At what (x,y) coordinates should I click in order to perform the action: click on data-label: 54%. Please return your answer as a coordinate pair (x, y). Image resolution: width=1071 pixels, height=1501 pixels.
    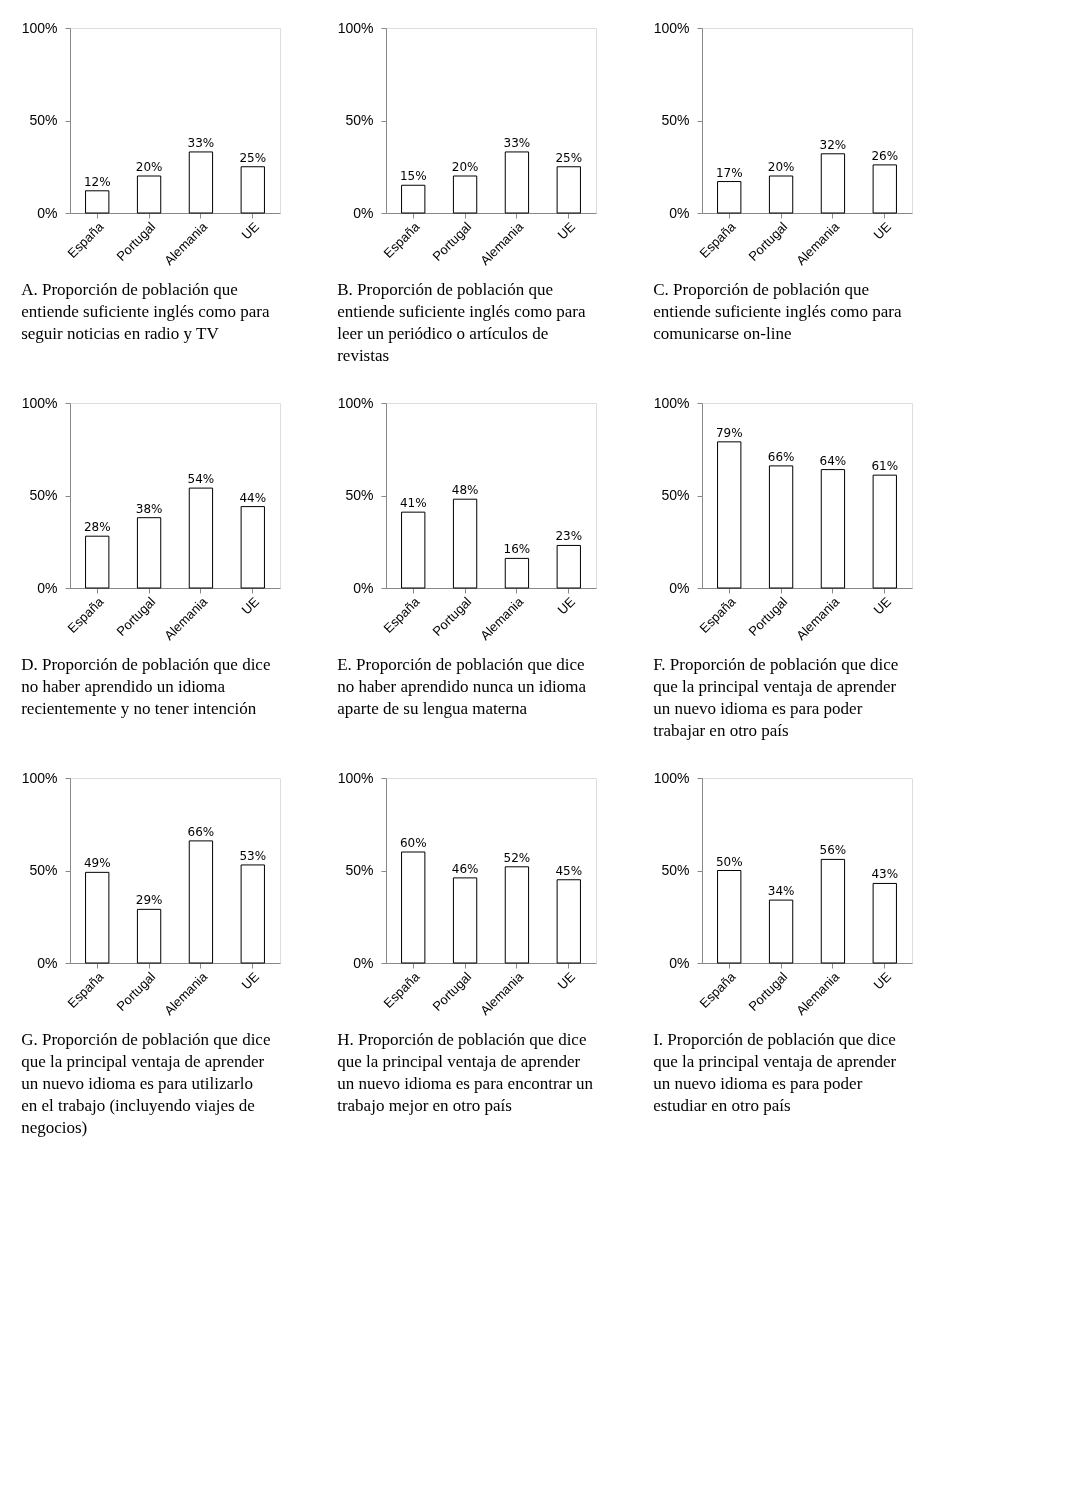
    Looking at the image, I should click on (201, 479).